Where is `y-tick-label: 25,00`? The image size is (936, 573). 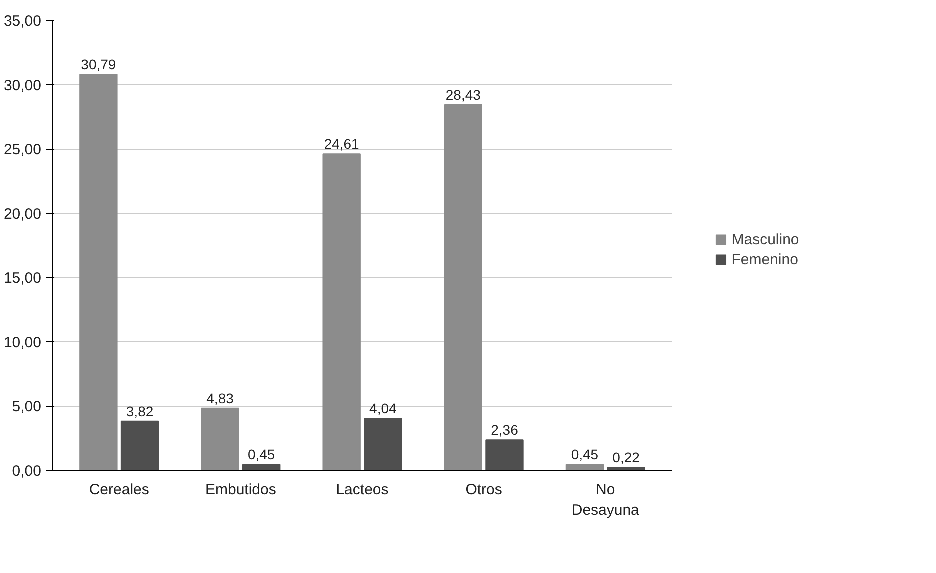 y-tick-label: 25,00 is located at coordinates (23, 150).